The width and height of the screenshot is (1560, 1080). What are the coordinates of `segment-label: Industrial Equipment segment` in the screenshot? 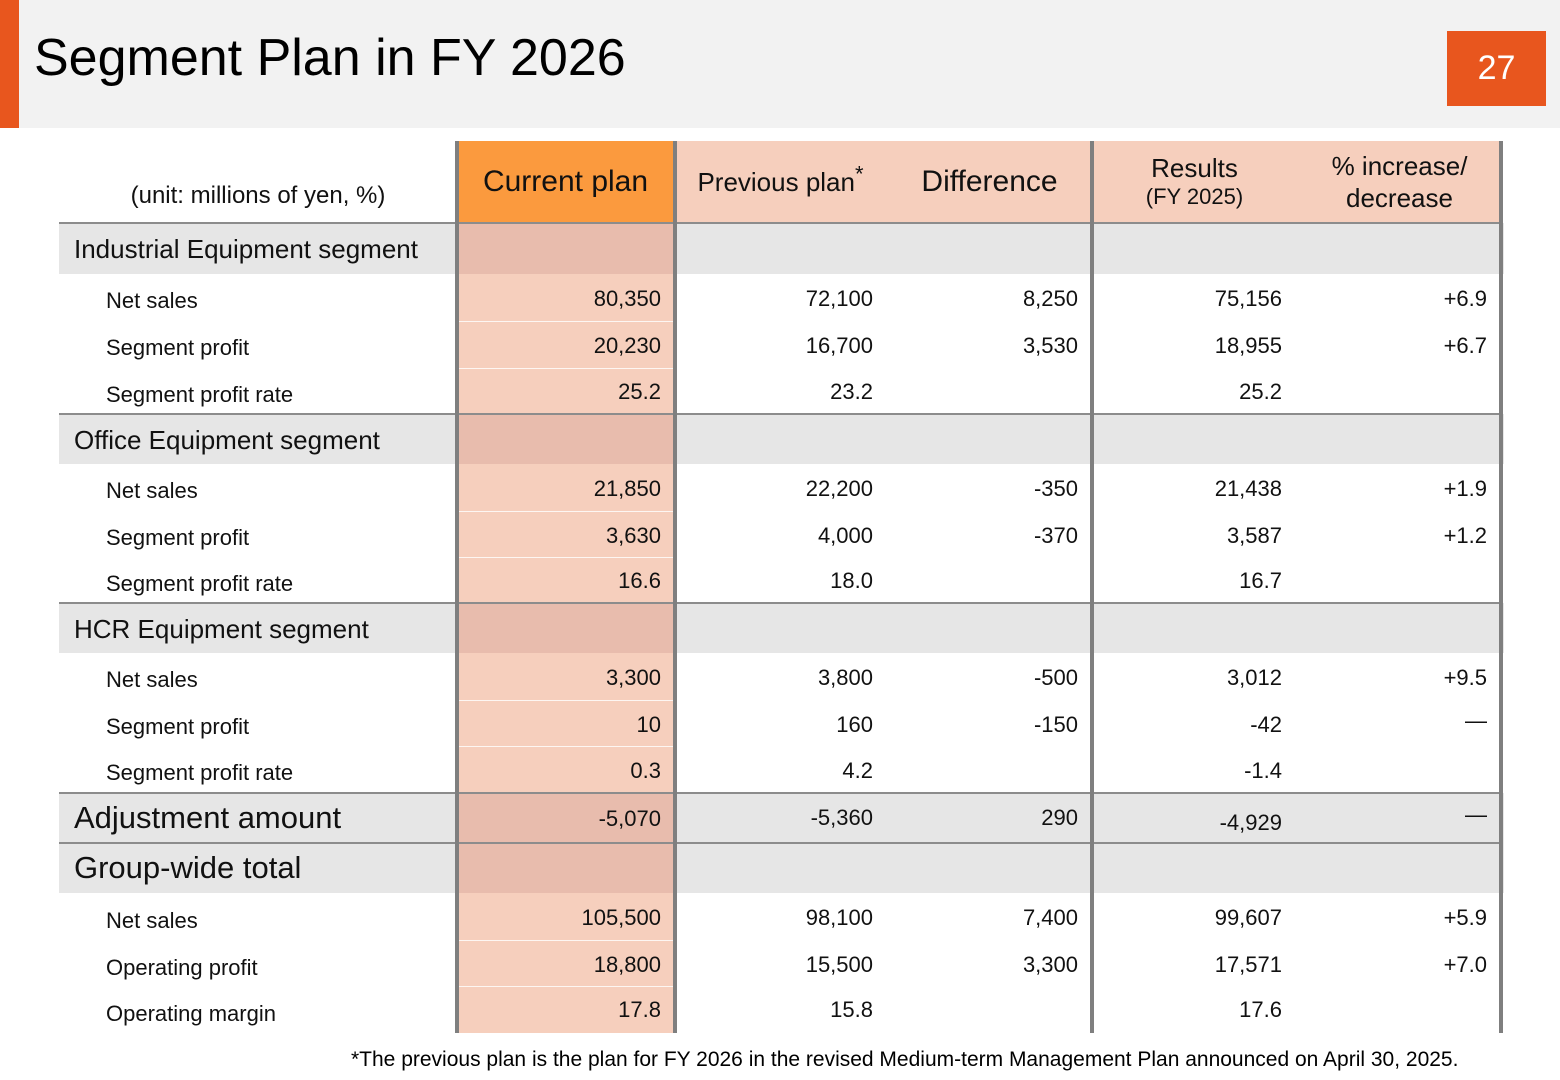 It's located at (246, 249).